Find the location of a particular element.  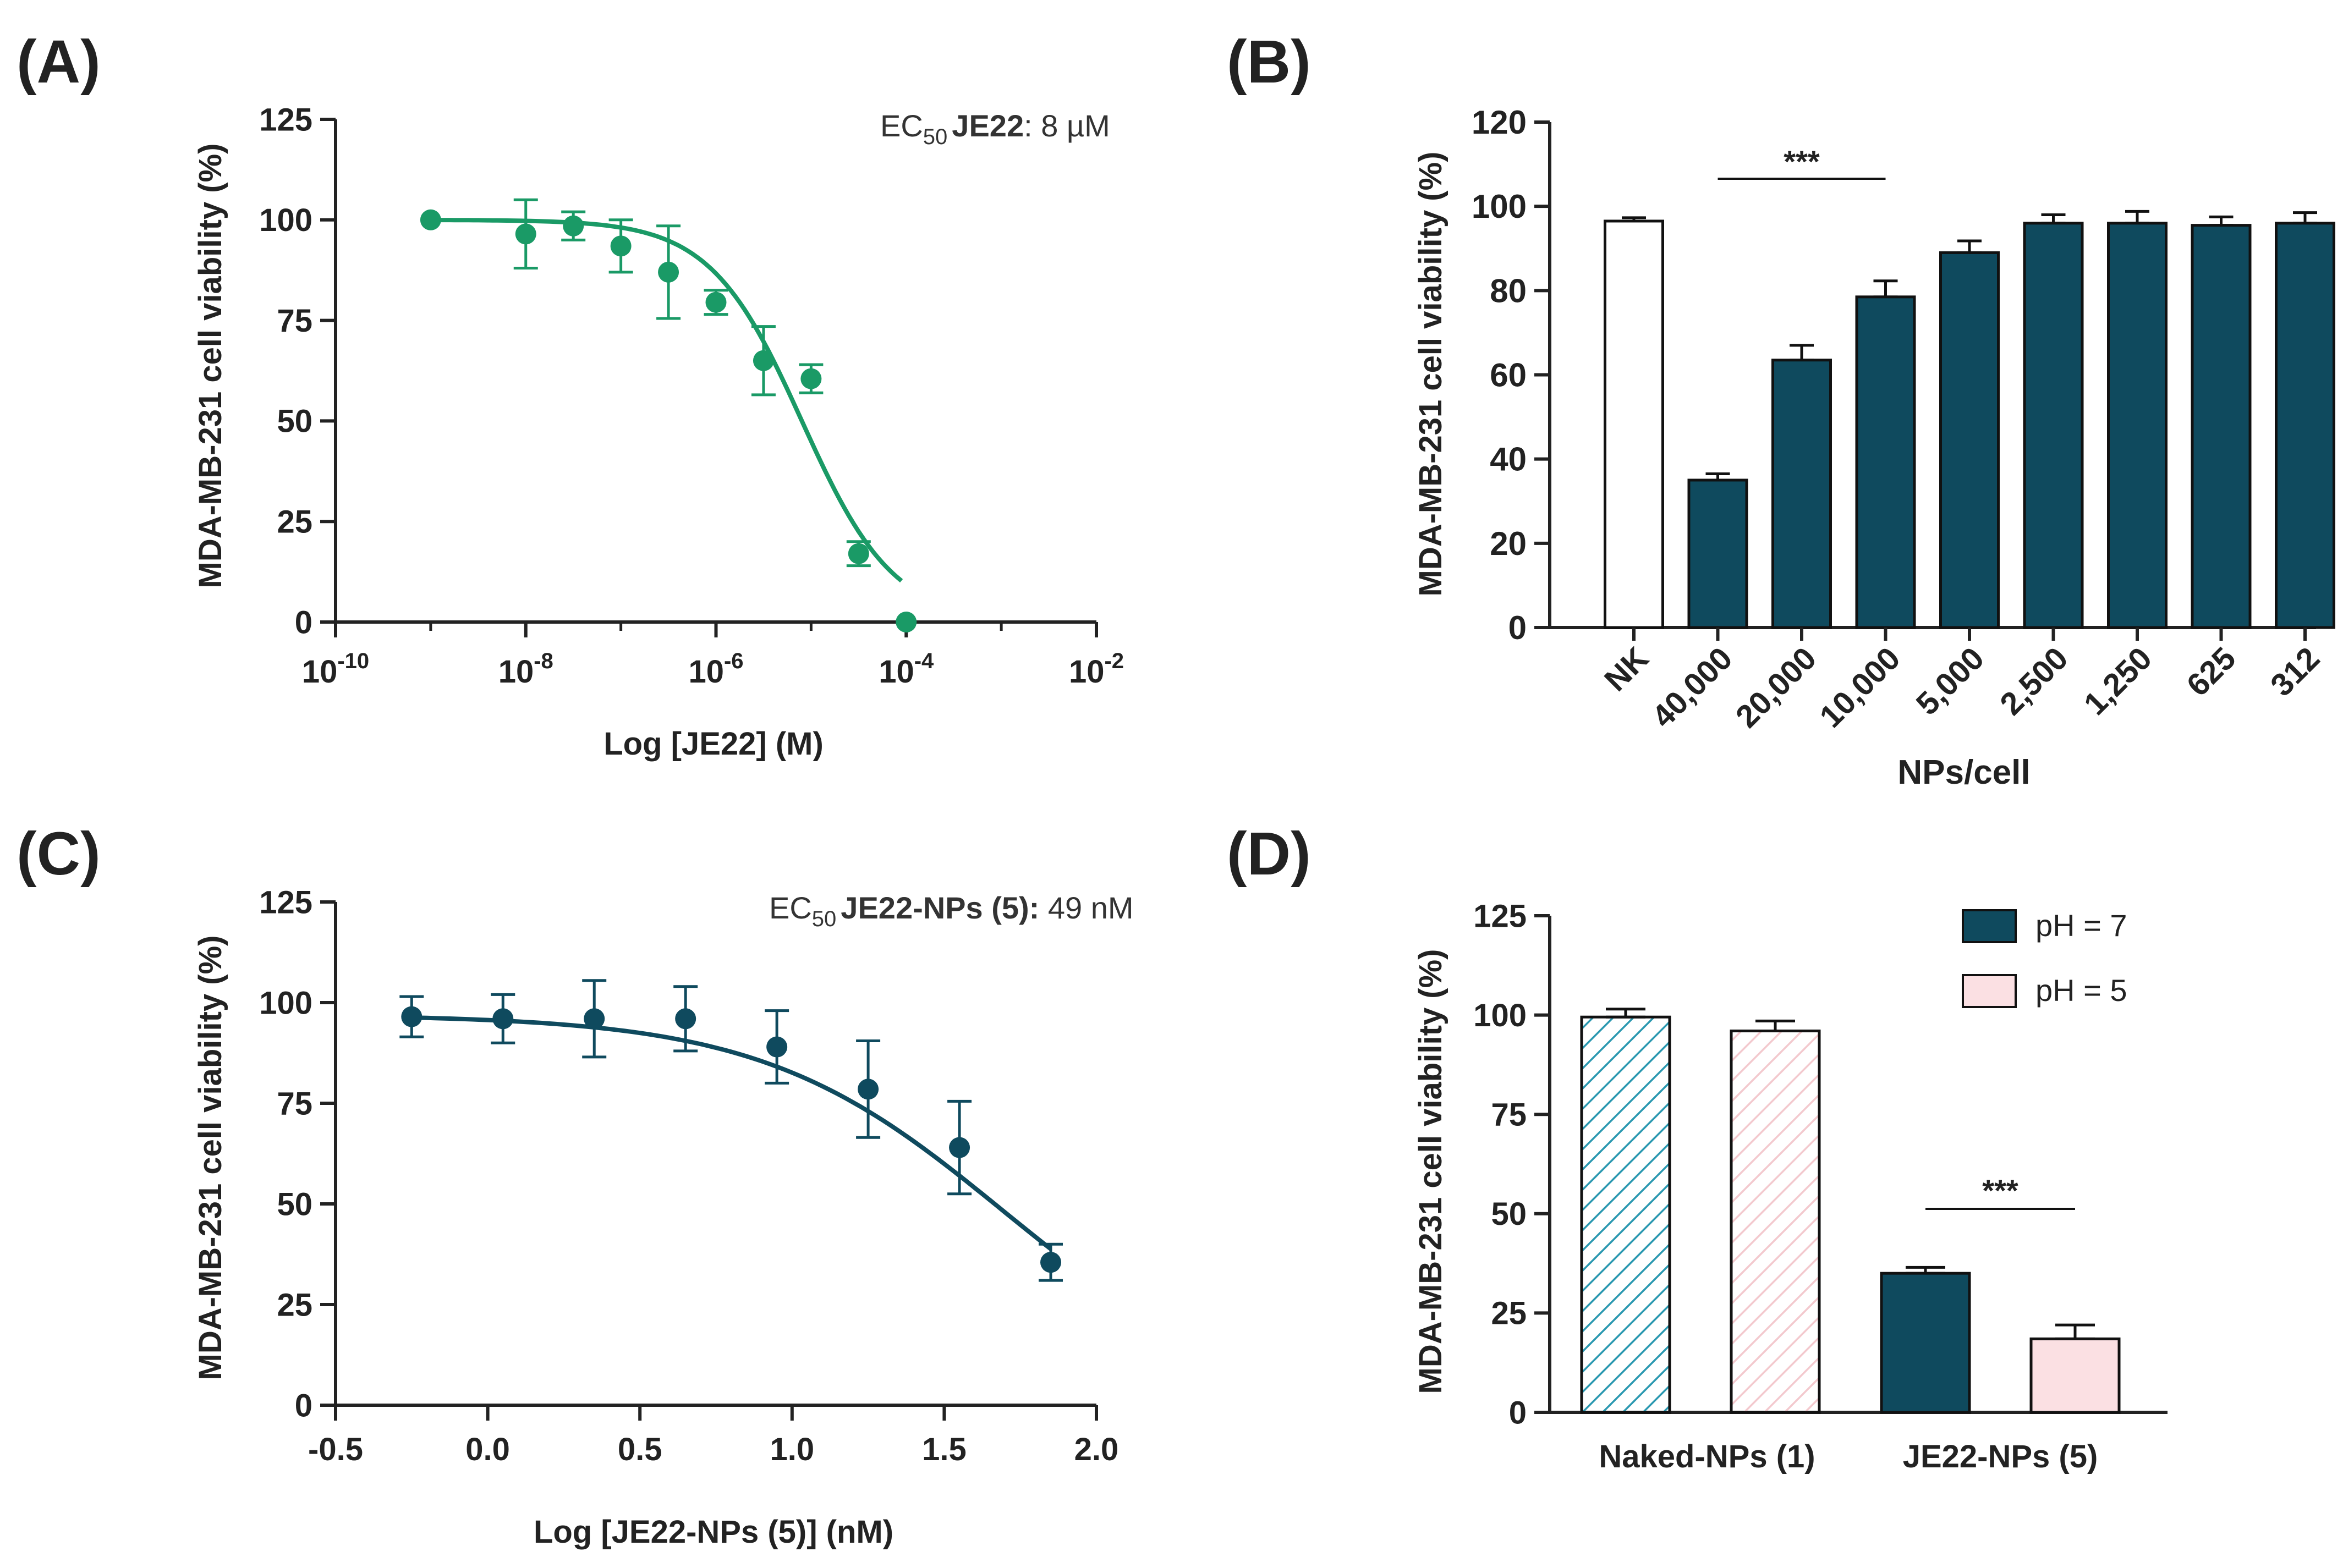

panel-a-xlabel: Log [JE22] (M) is located at coordinates (713, 744).